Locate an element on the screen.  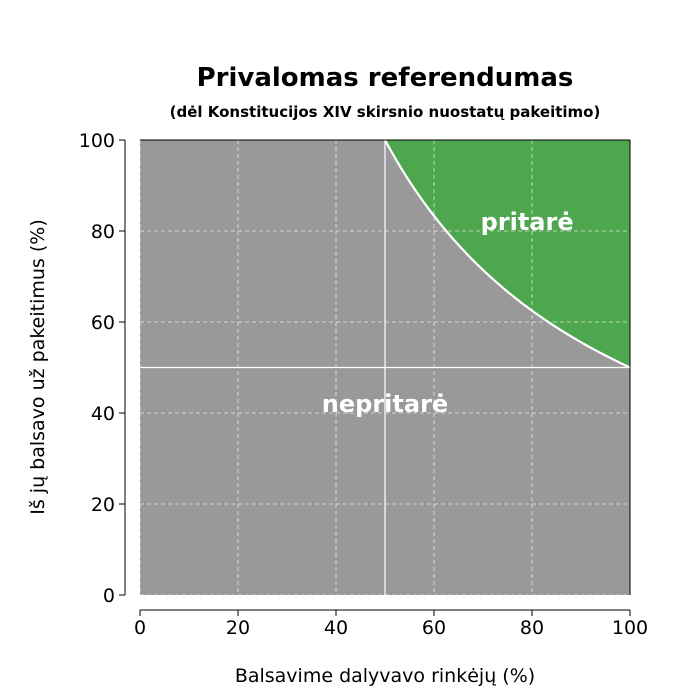
x-axis-label: Balsavime dalyvavo rinkėjų (%) is located at coordinates (385, 676).